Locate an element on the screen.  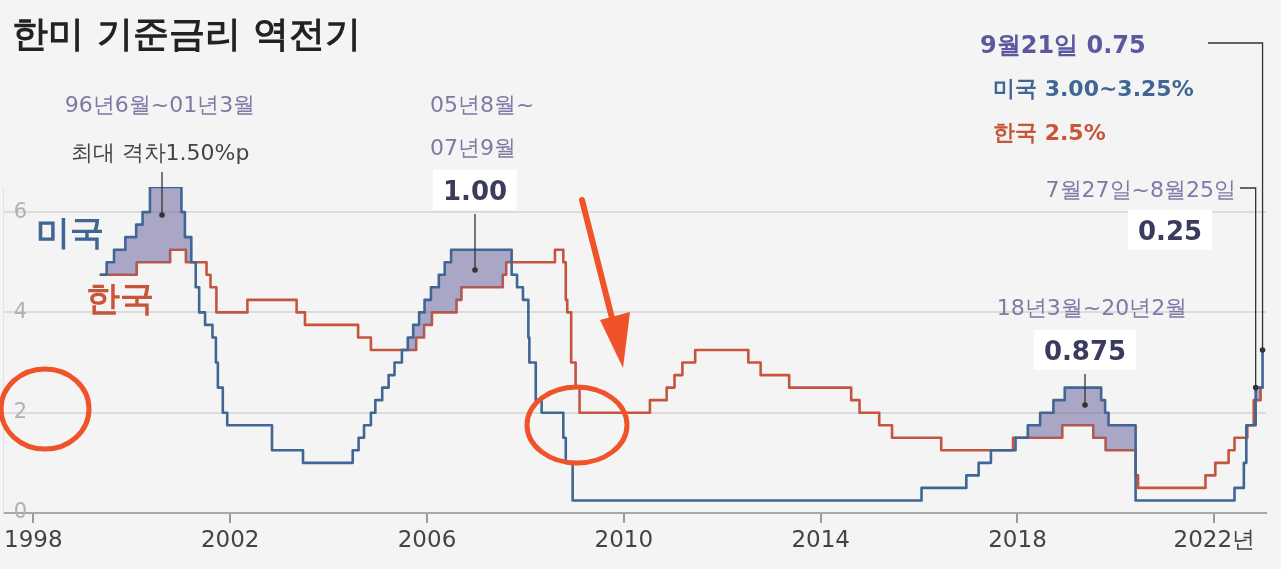
x-tick-label: 2010 is located at coordinates (624, 538).